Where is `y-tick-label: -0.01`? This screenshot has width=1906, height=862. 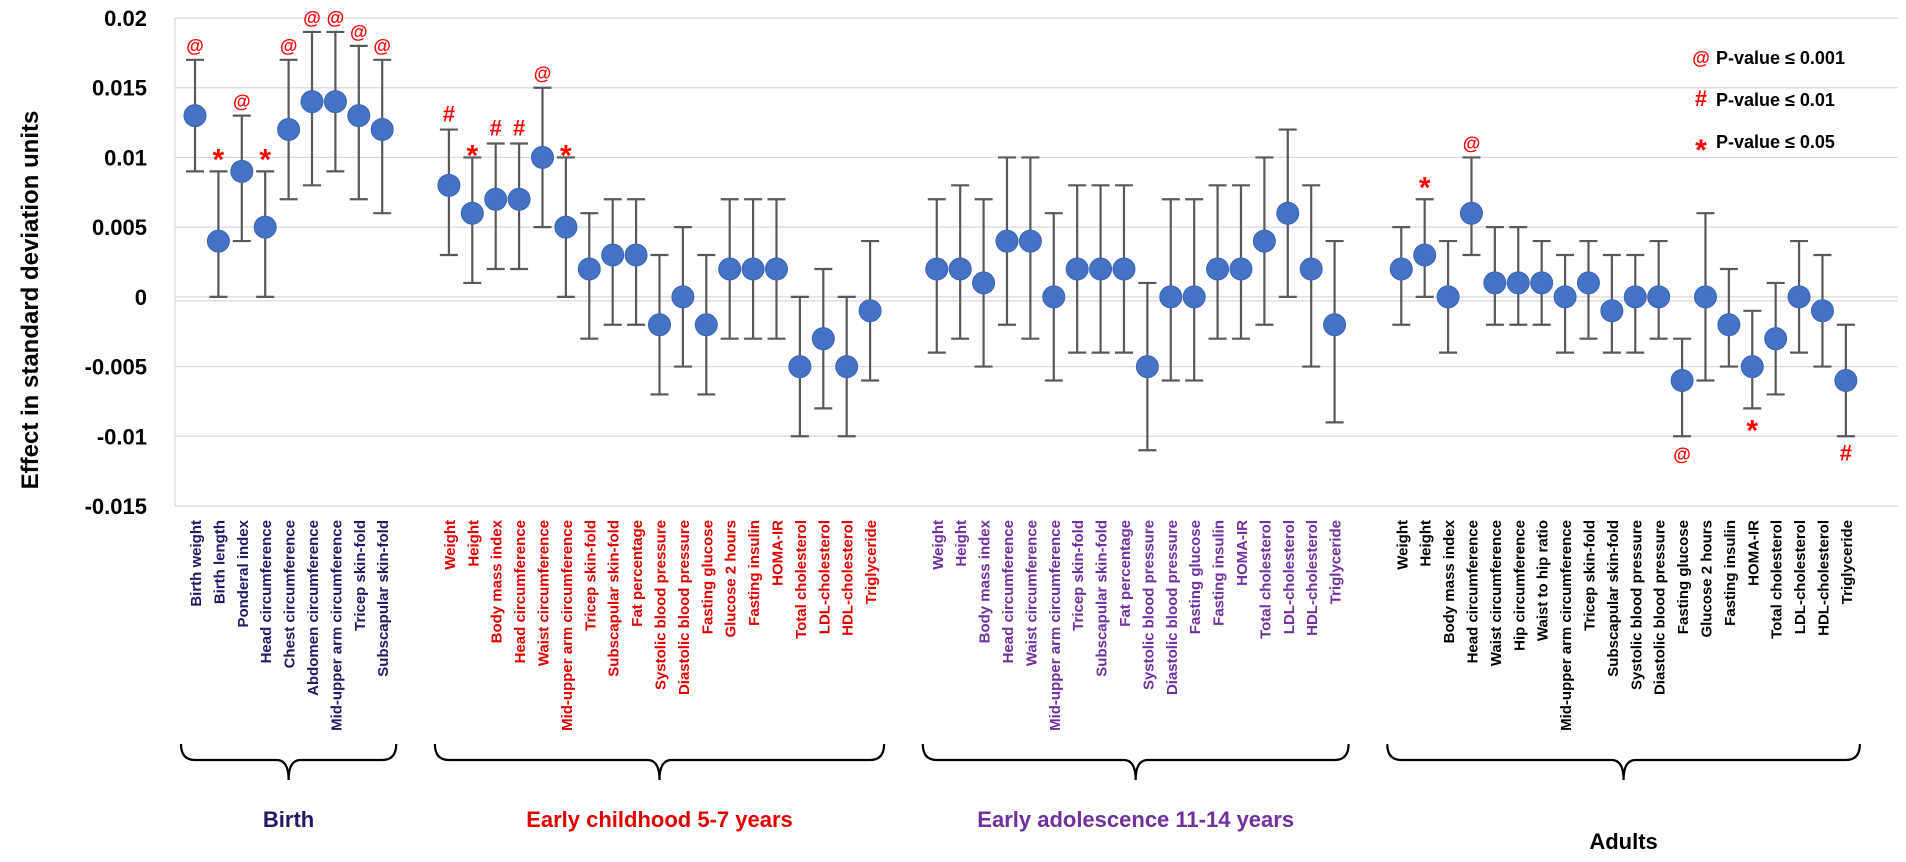
y-tick-label: -0.01 is located at coordinates (122, 436).